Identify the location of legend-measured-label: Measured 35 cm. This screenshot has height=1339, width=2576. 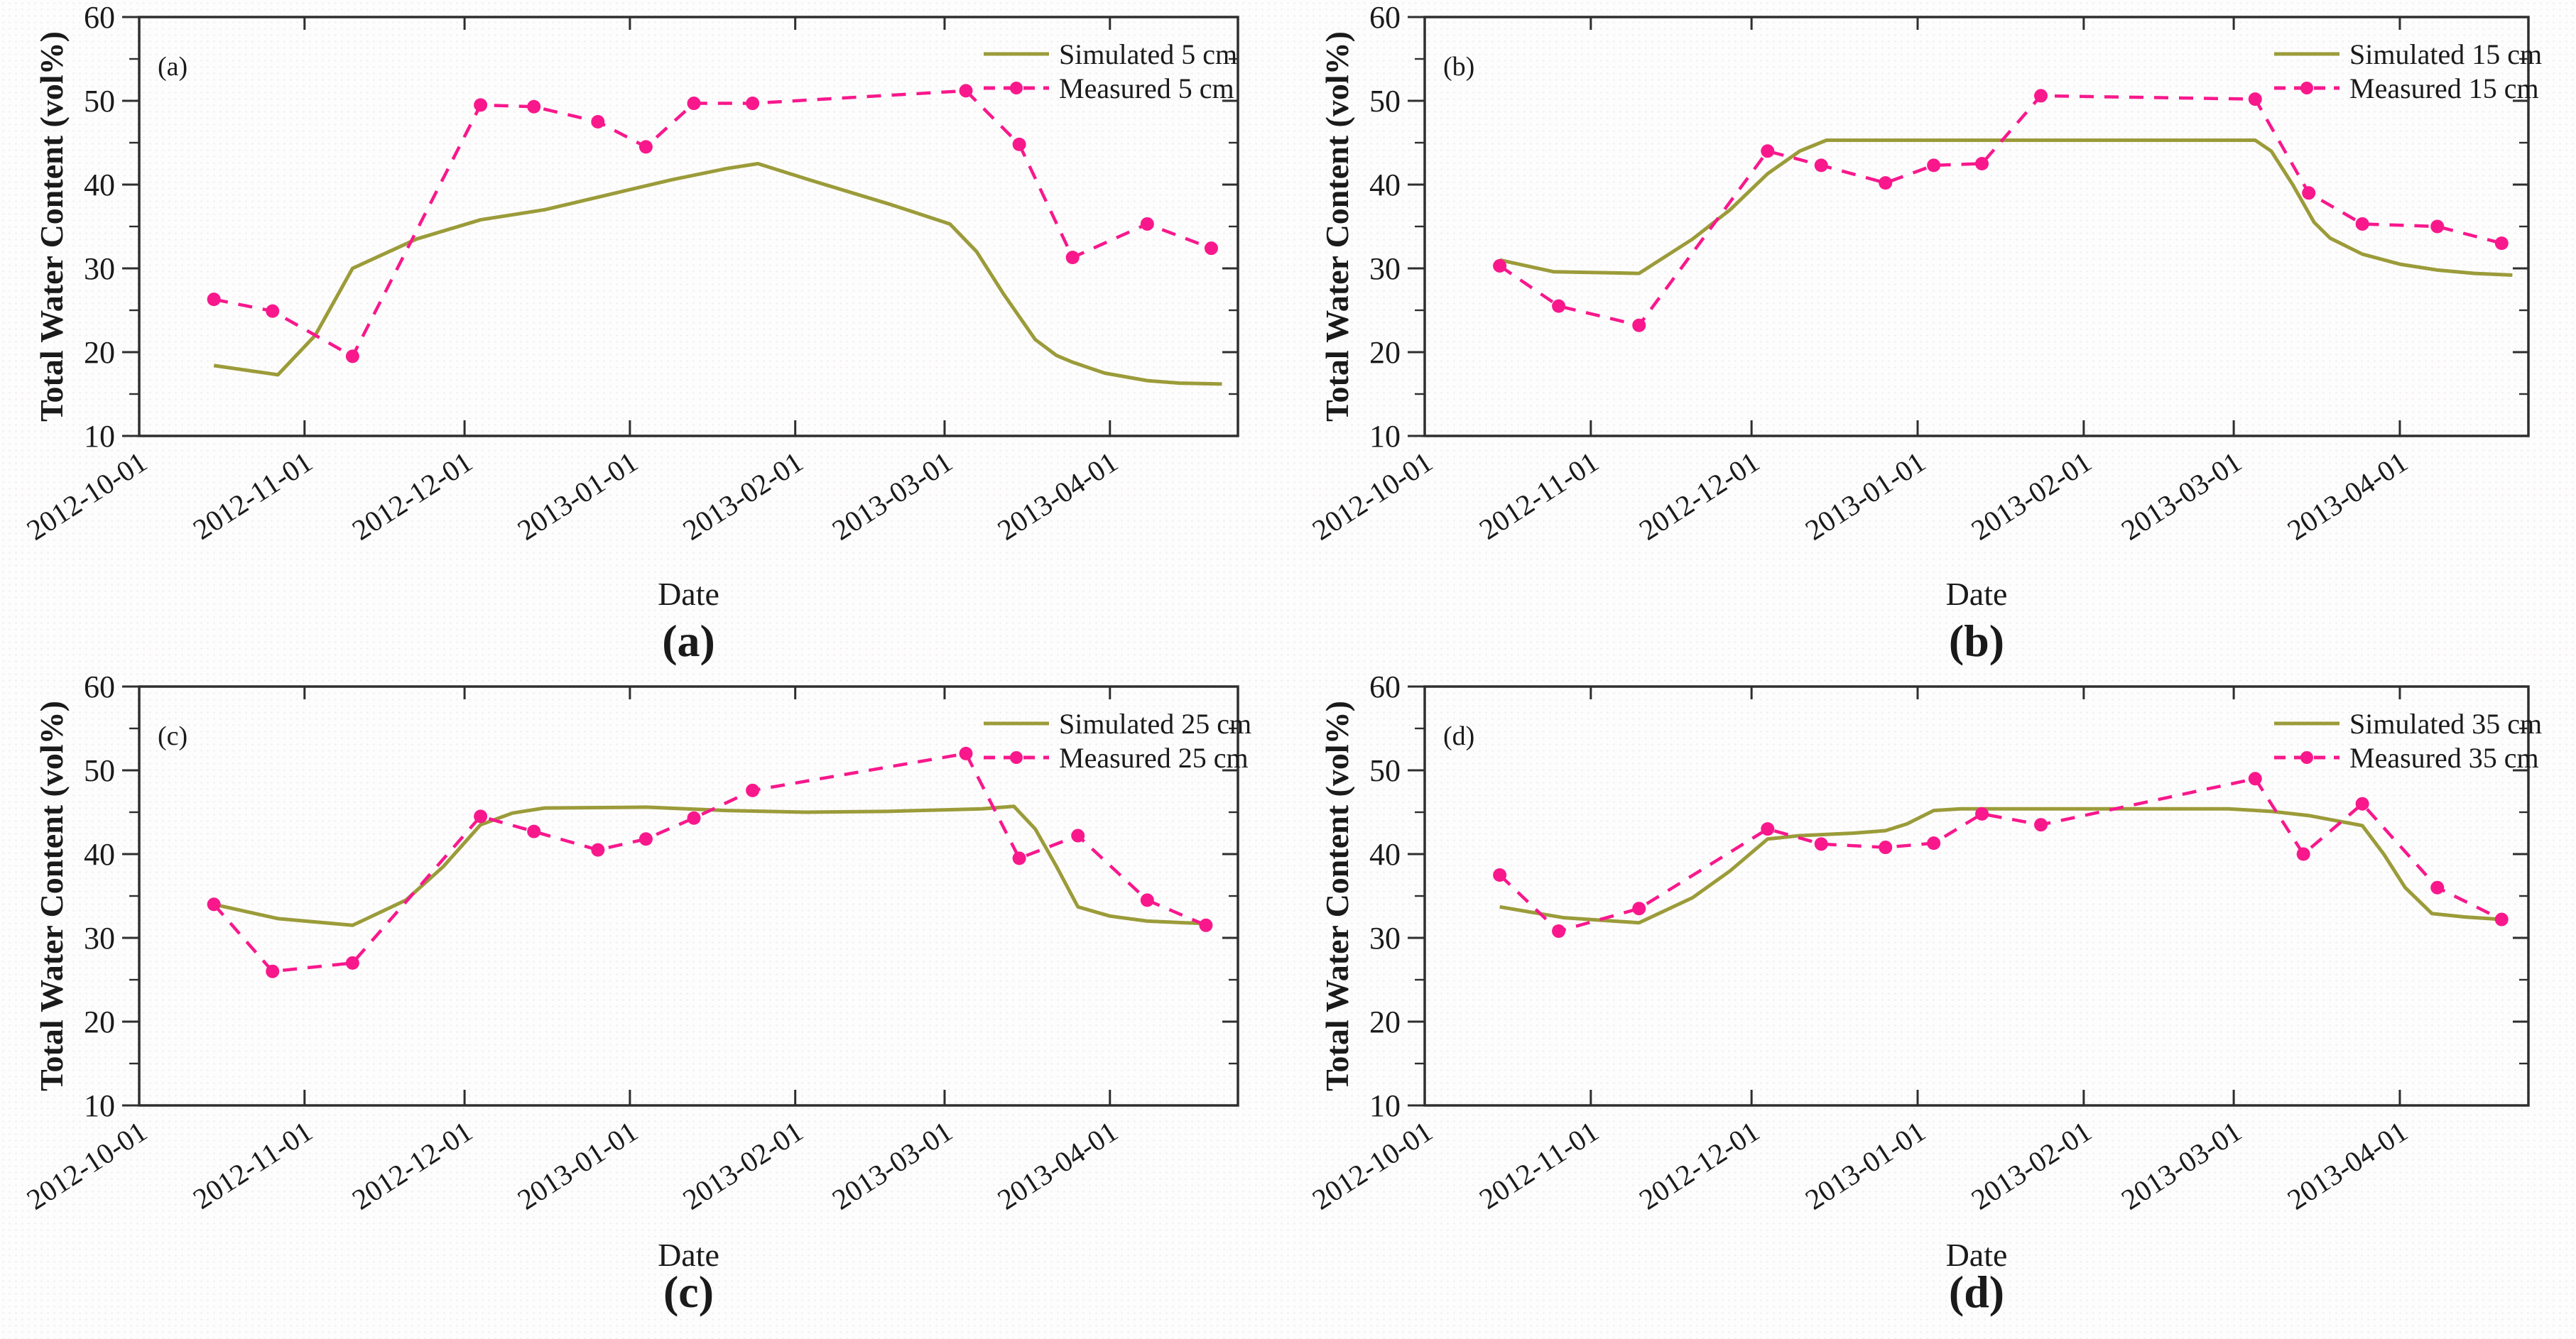
(2444, 758).